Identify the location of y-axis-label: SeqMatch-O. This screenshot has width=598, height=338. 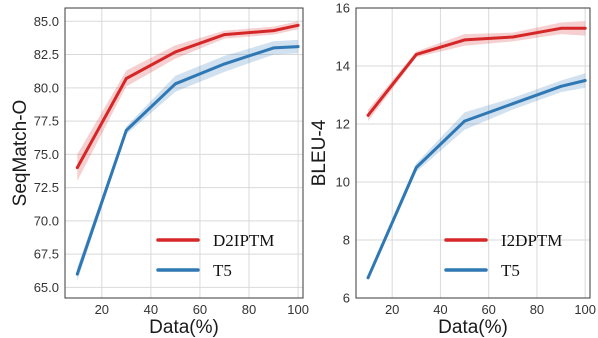
(20, 153).